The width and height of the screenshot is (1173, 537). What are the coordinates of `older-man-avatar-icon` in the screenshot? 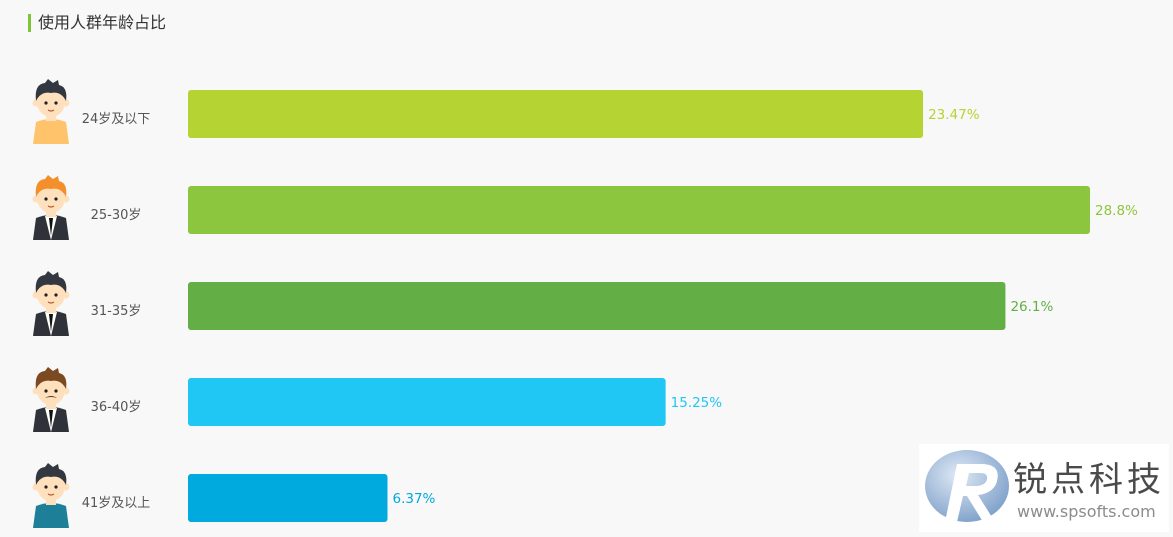 It's located at (51, 495).